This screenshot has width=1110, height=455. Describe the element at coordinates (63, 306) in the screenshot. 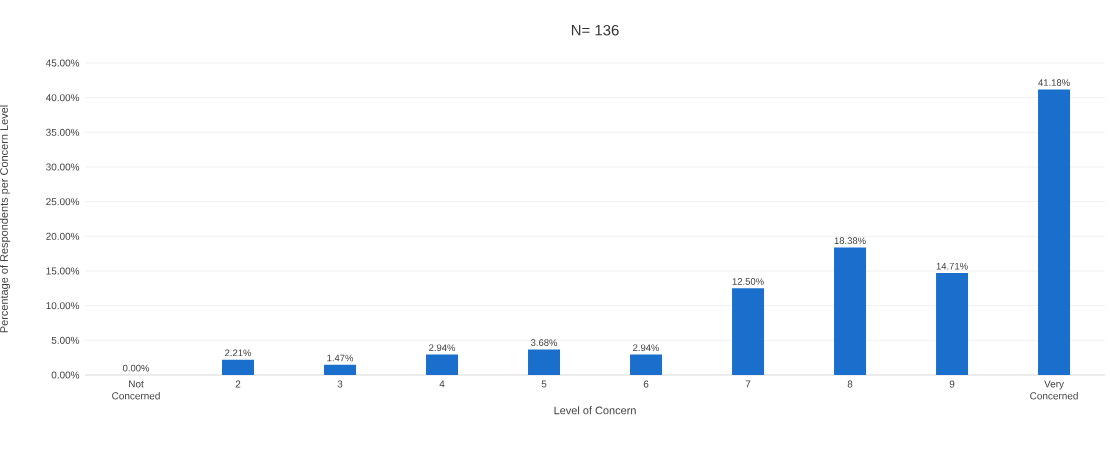

I see `y-tick-label: 10.00%` at that location.